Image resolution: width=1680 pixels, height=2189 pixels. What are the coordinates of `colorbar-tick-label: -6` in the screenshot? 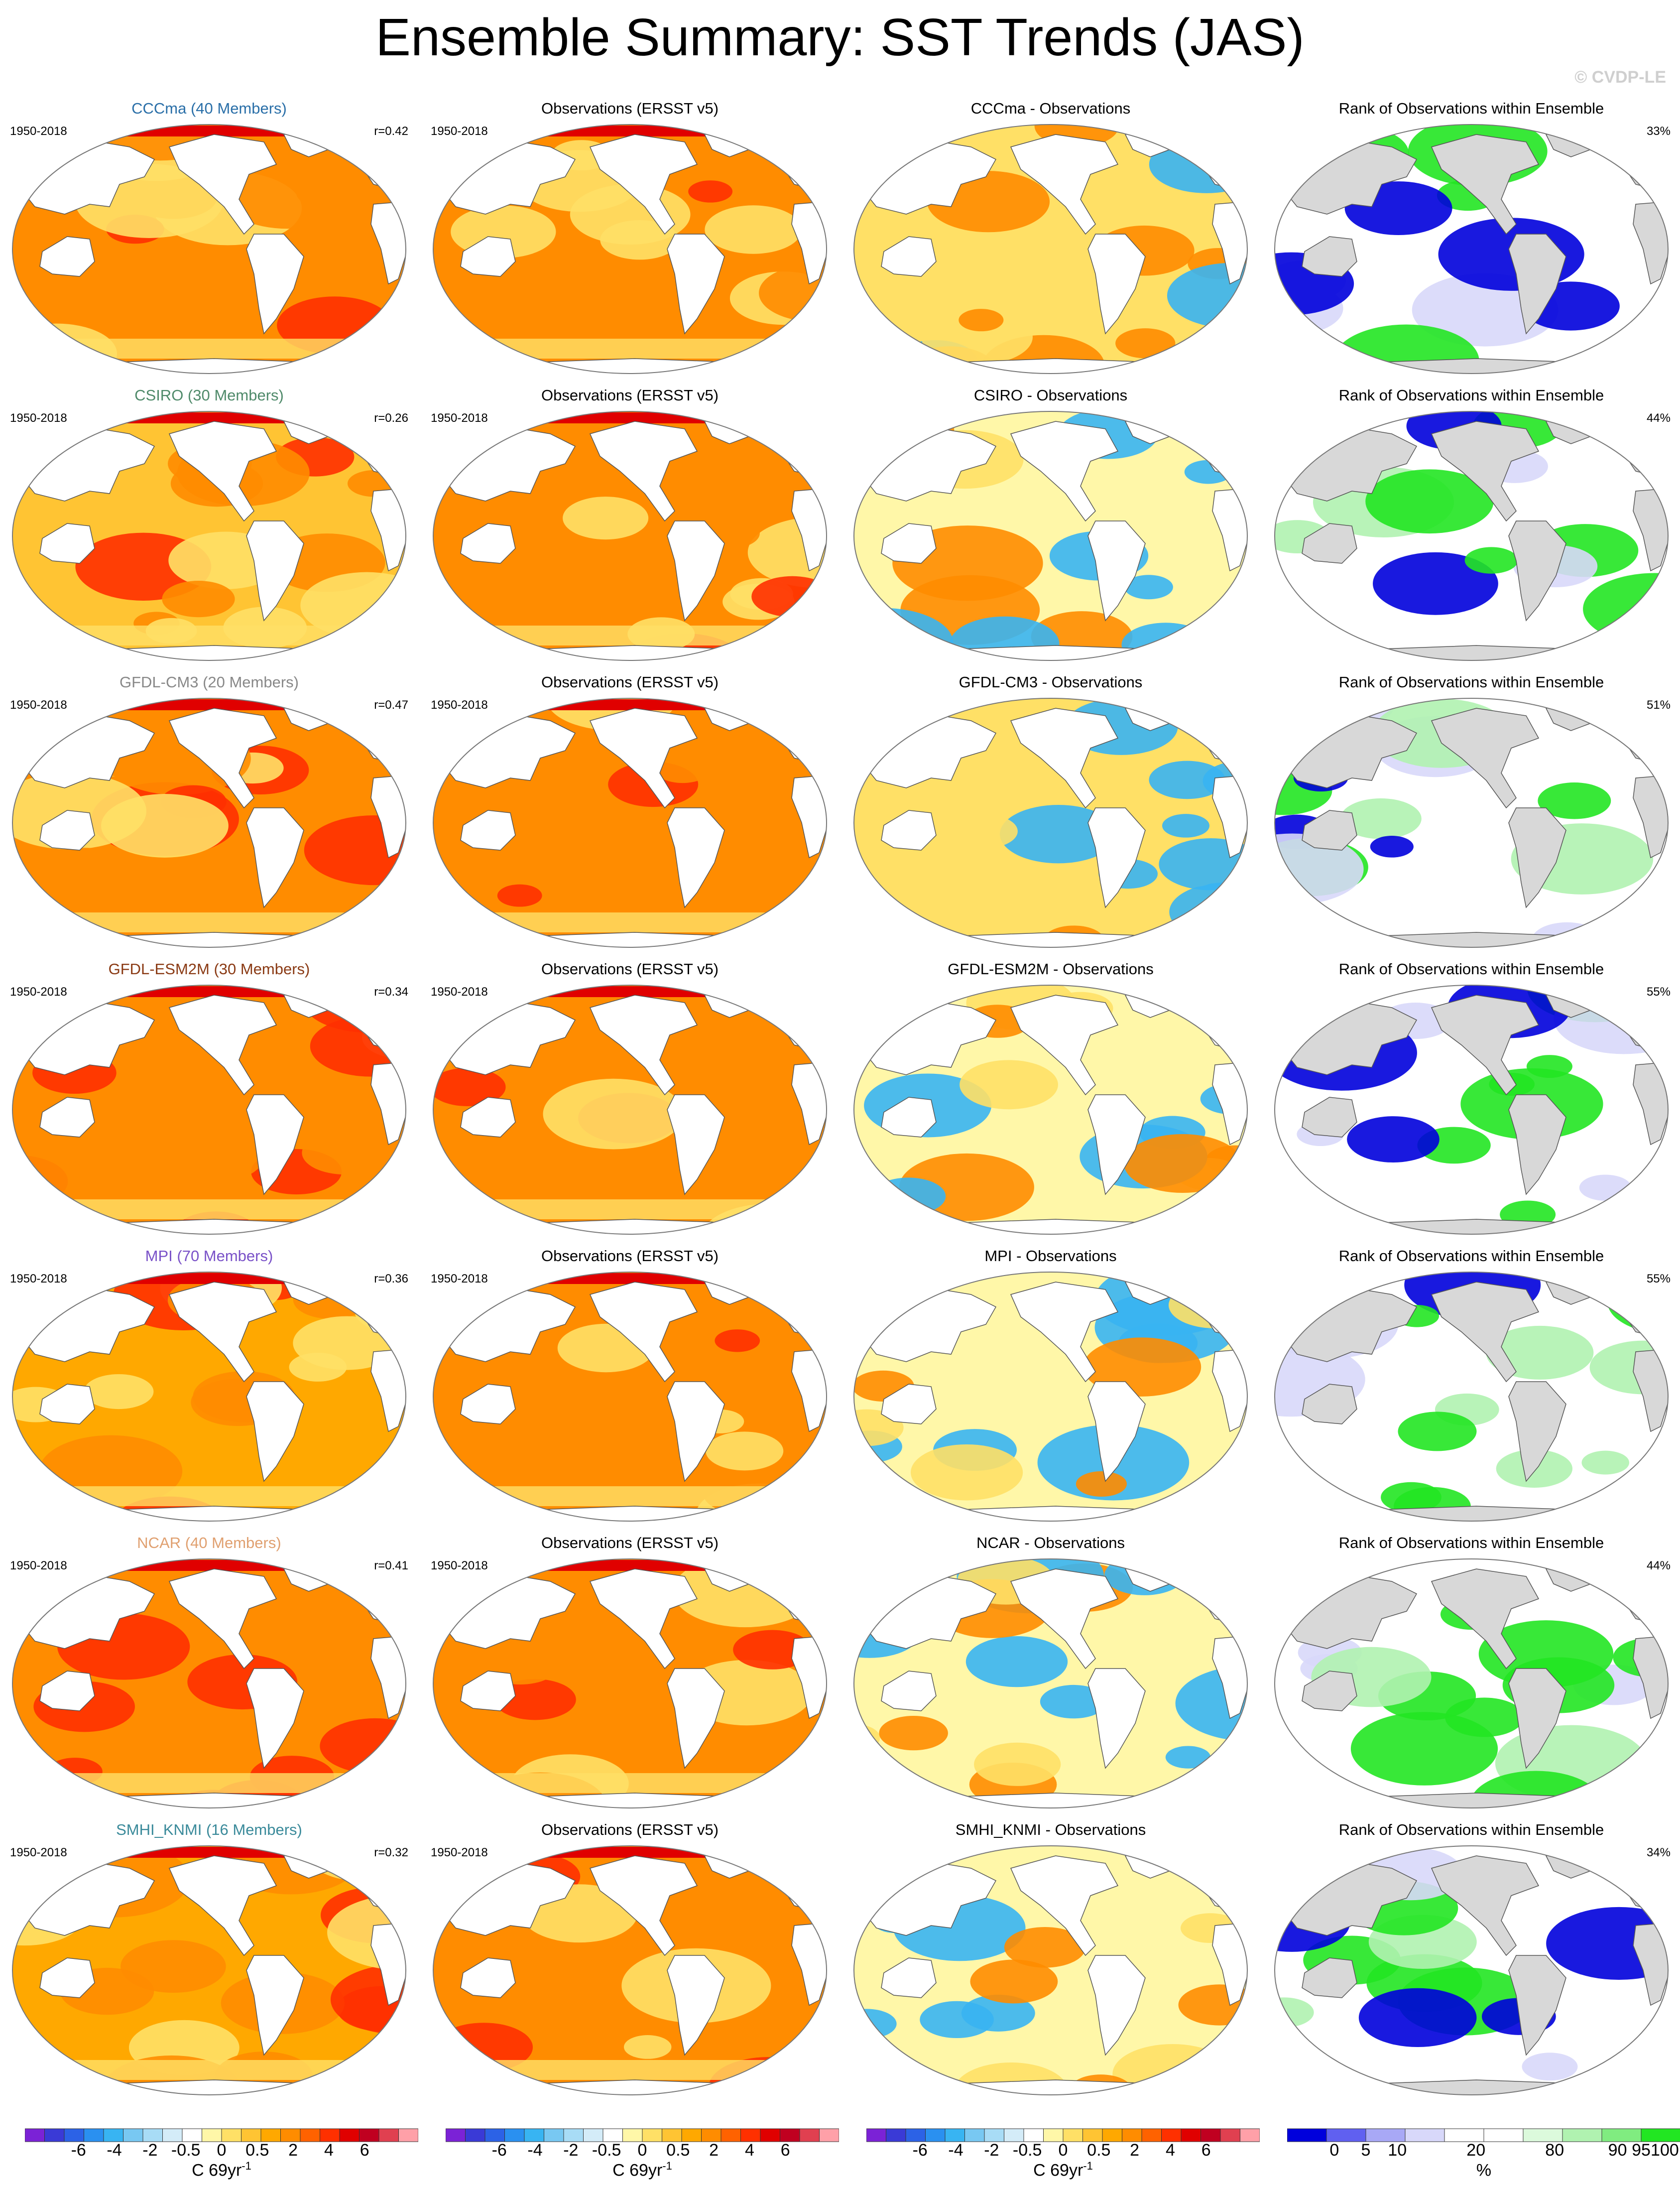 It's located at (78, 2150).